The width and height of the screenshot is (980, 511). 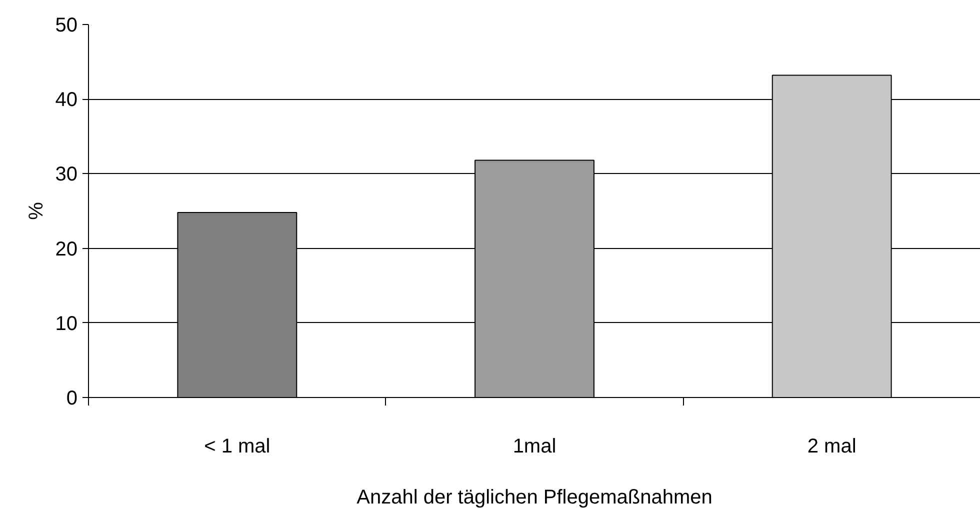 What do you see at coordinates (237, 447) in the screenshot?
I see `x-tick-label: < 1 mal` at bounding box center [237, 447].